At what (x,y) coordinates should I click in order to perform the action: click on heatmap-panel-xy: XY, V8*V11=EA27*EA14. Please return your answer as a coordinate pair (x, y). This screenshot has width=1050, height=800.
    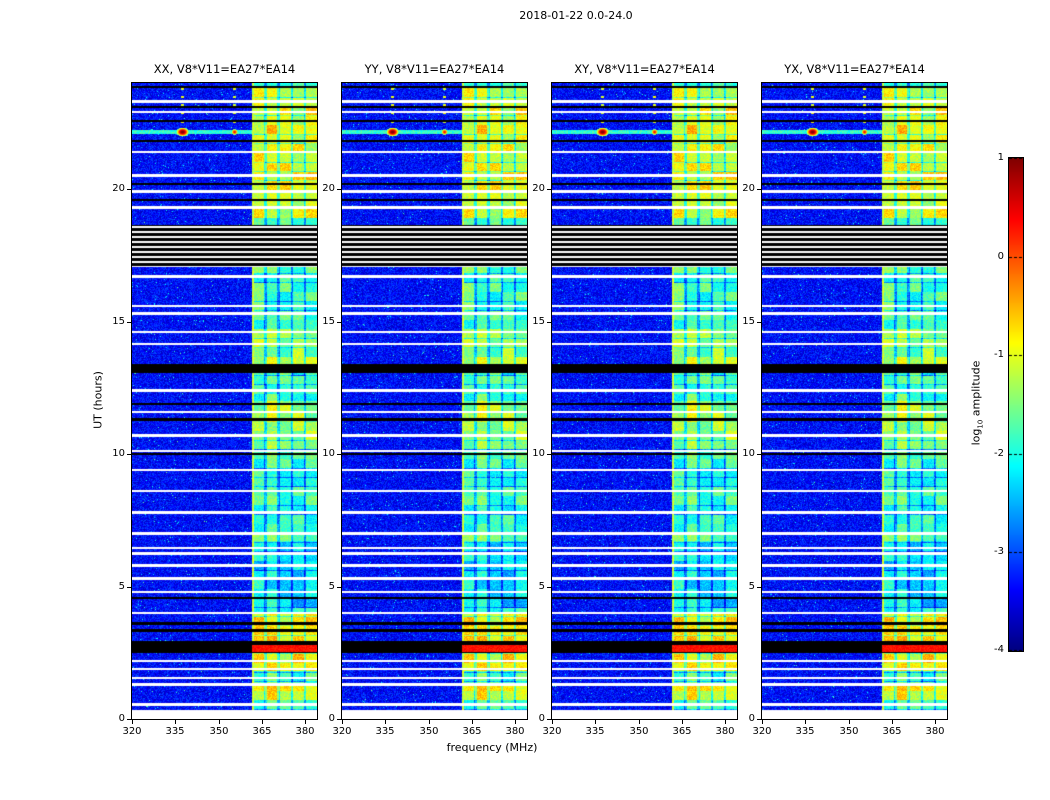
    Looking at the image, I should click on (644, 391).